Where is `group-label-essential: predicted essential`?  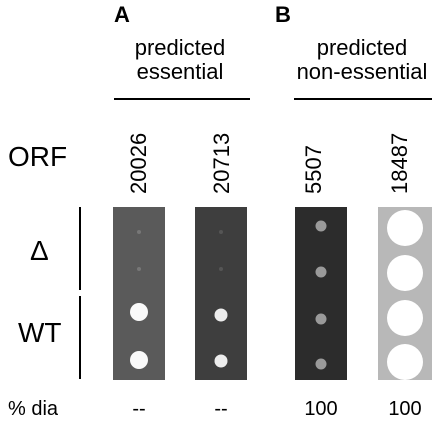 group-label-essential: predicted essential is located at coordinates (180, 60).